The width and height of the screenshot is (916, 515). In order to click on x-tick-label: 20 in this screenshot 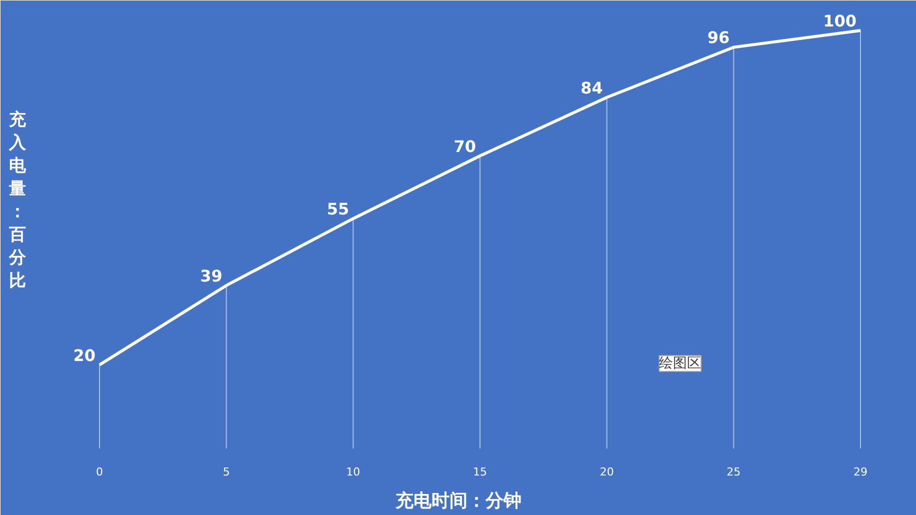, I will do `click(607, 472)`.